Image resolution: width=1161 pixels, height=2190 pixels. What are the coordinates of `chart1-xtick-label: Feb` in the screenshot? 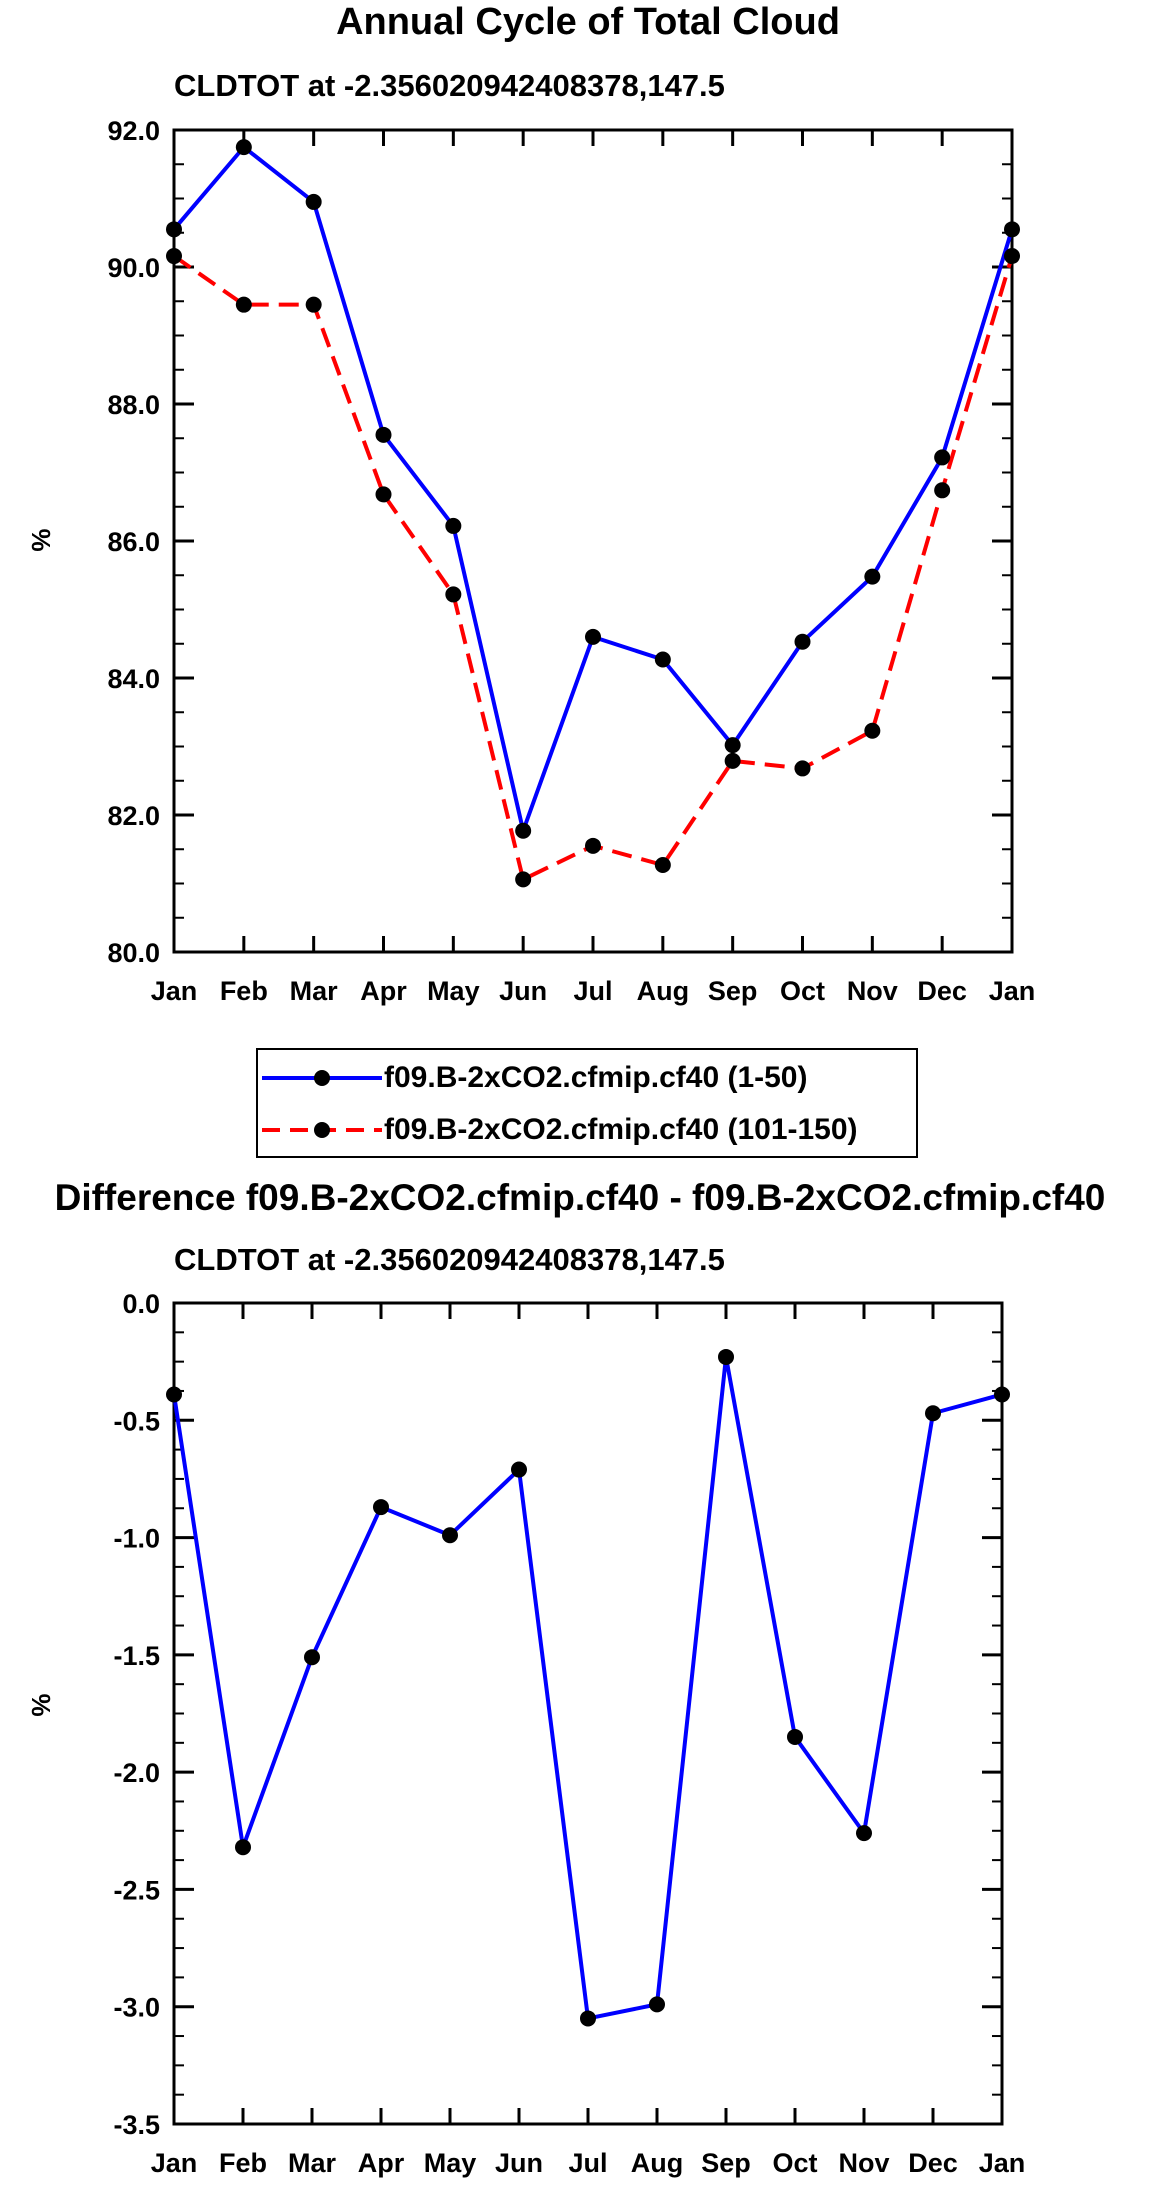 It's located at (244, 991).